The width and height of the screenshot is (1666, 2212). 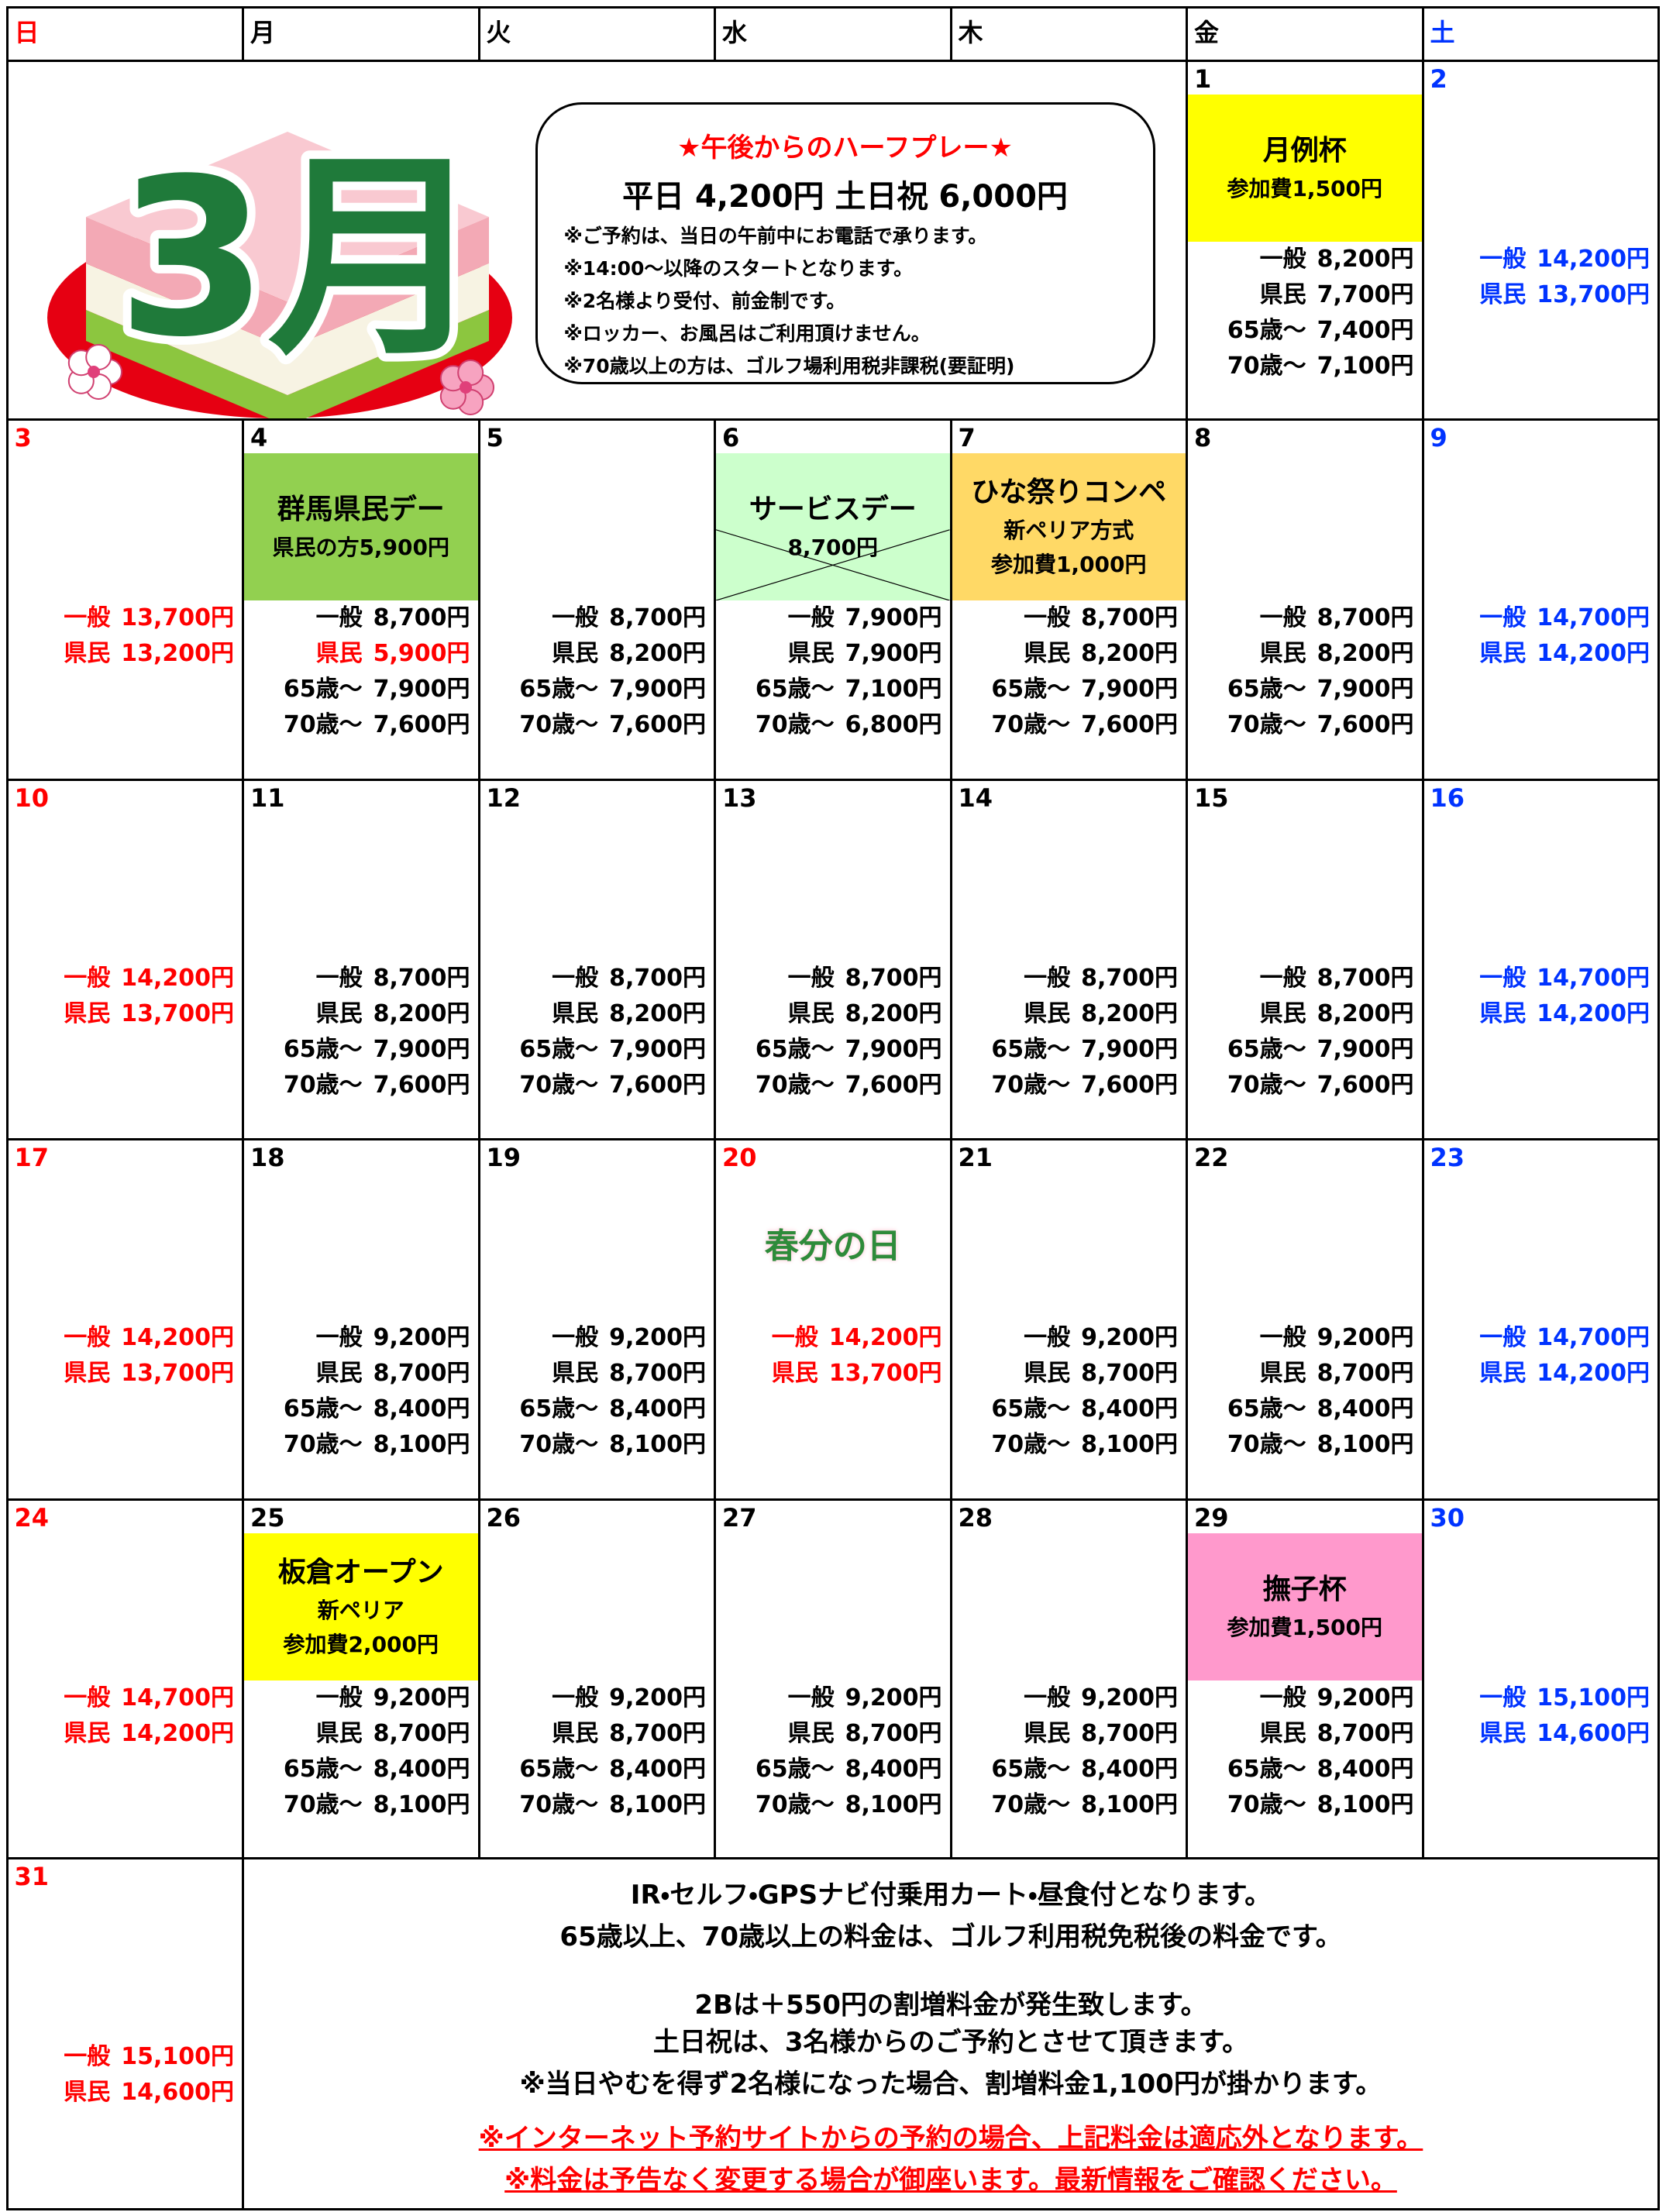 What do you see at coordinates (1366, 259) in the screenshot?
I see `price-value: 8,200円` at bounding box center [1366, 259].